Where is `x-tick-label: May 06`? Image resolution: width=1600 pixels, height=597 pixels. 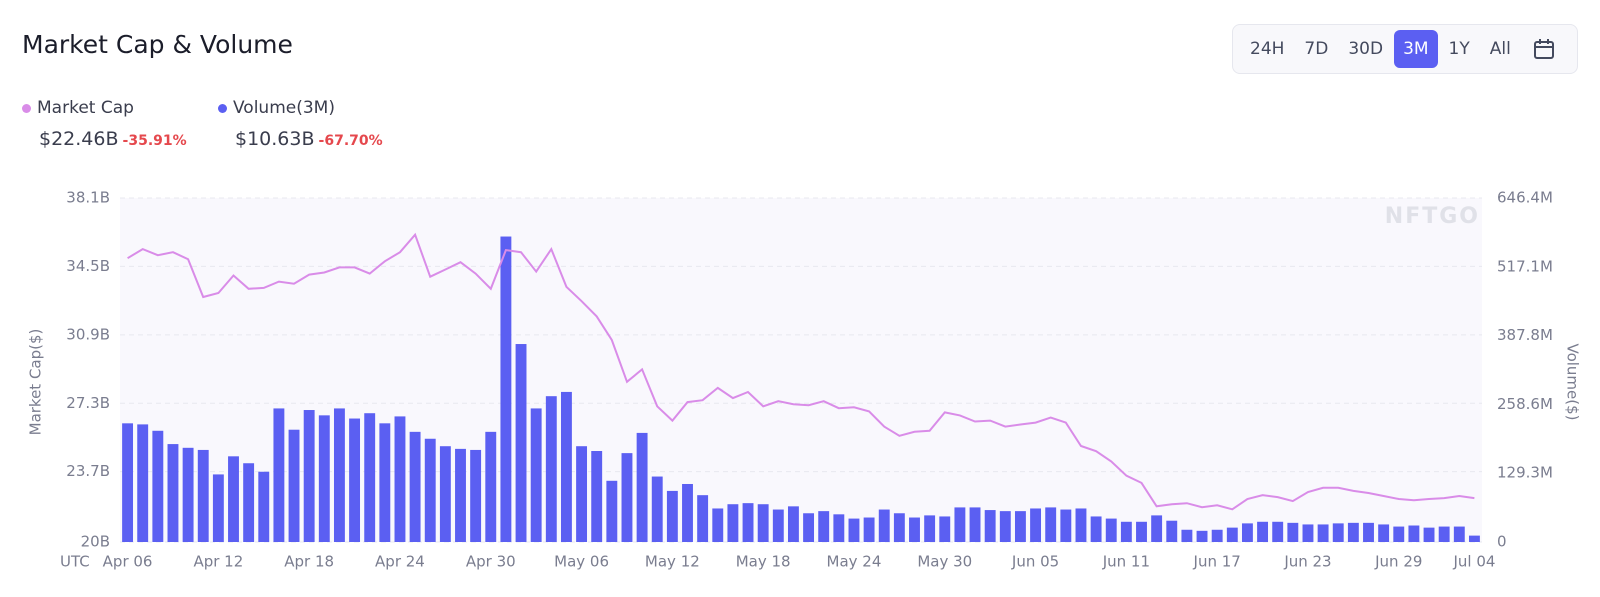 x-tick-label: May 06 is located at coordinates (581, 562).